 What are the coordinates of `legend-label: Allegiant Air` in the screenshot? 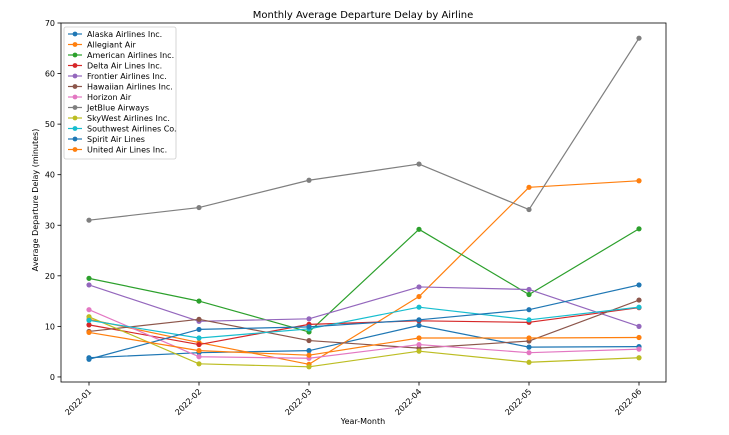 It's located at (111, 45).